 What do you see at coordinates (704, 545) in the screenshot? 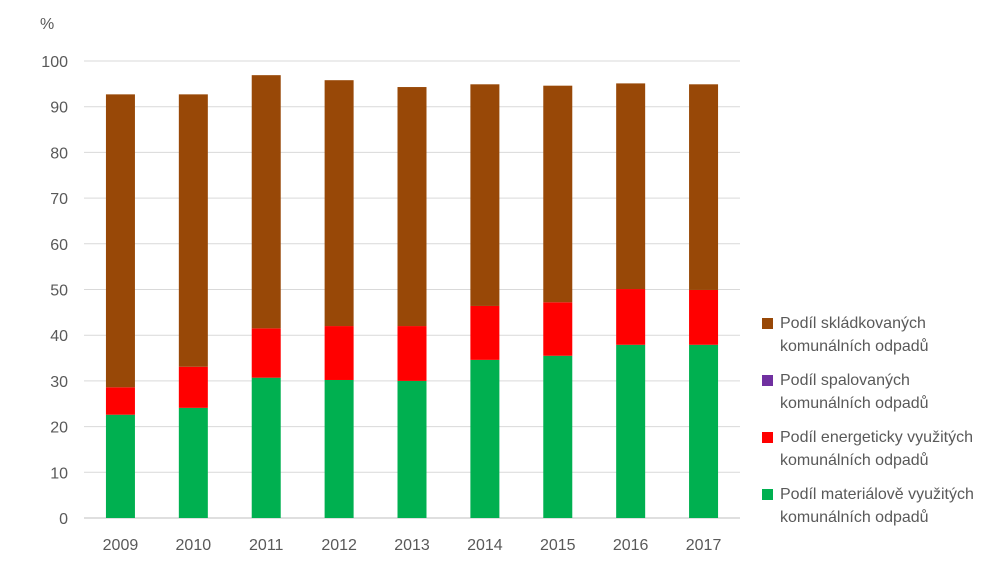
I see `x-tick-label: 2017` at bounding box center [704, 545].